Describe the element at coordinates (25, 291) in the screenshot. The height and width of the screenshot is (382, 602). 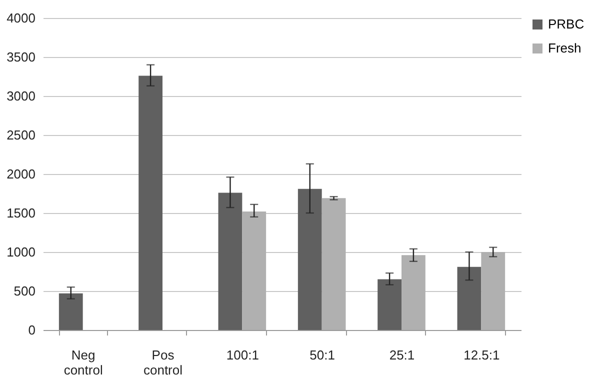
I see `y-tick-label: 500` at that location.